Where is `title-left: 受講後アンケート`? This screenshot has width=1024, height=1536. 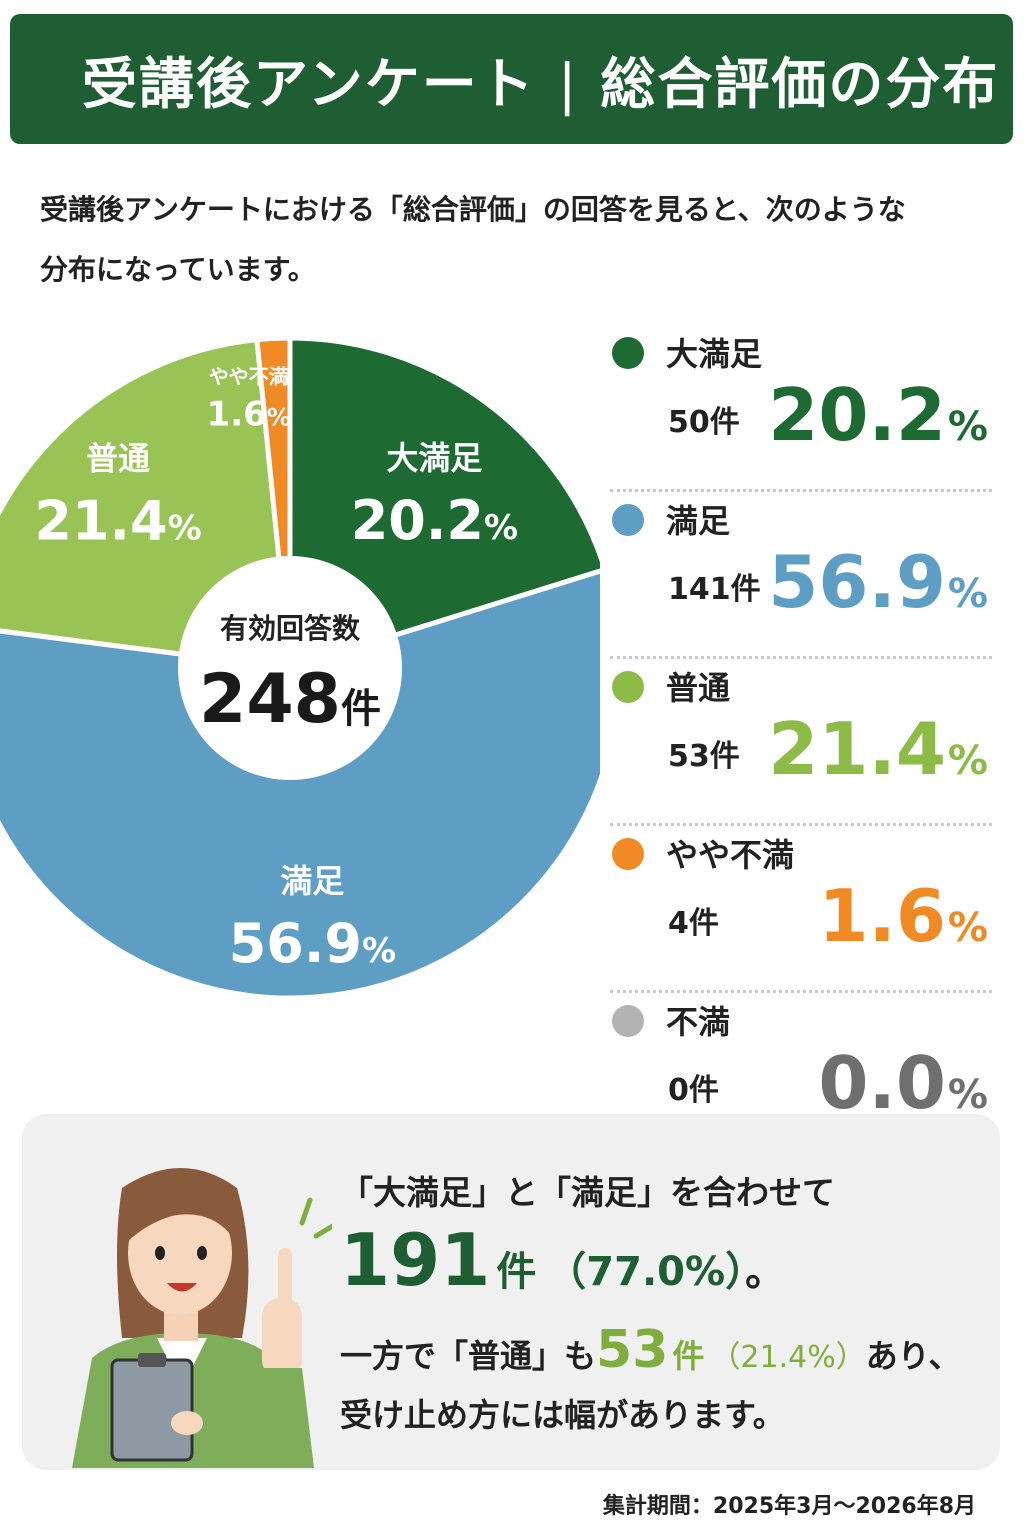
title-left: 受講後アンケート is located at coordinates (309, 84).